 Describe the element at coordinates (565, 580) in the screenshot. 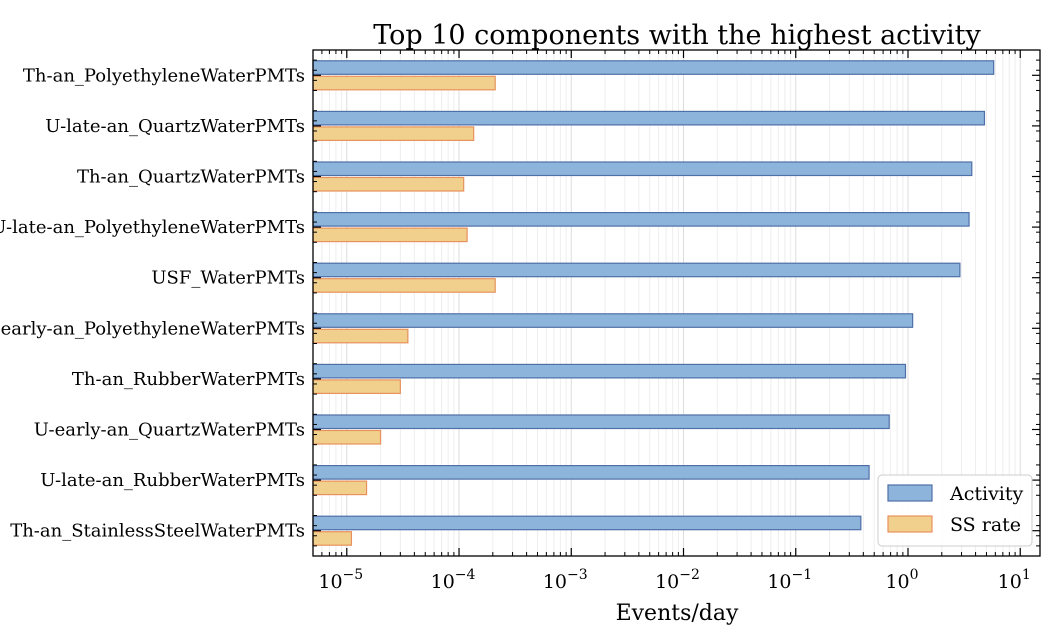

I see `x-tick-label: 10⁻³` at that location.